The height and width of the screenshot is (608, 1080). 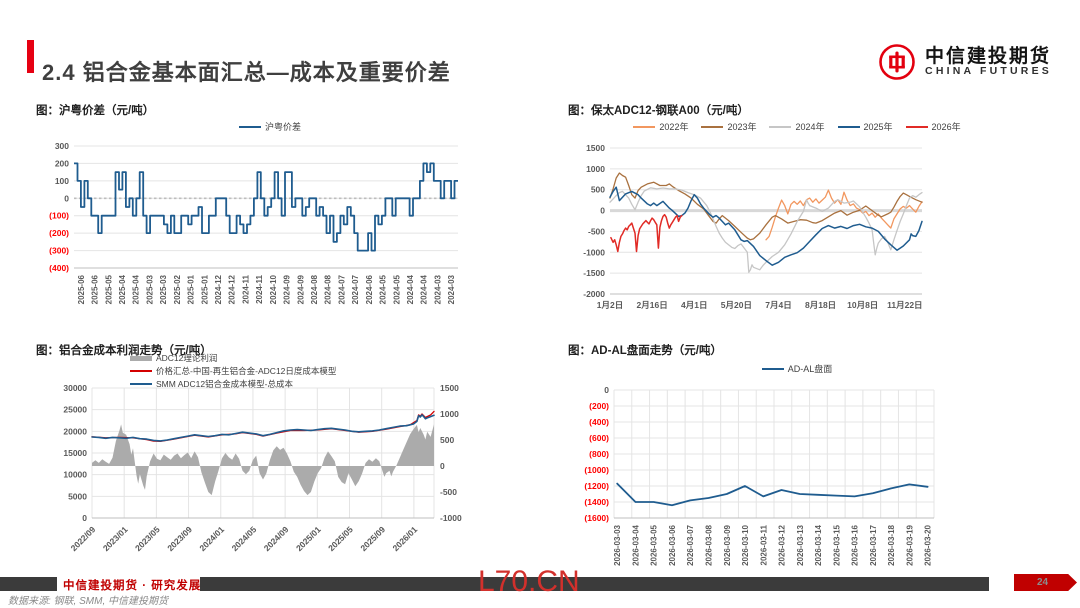 I want to click on y-tick-label: (1000), so click(x=596, y=470).